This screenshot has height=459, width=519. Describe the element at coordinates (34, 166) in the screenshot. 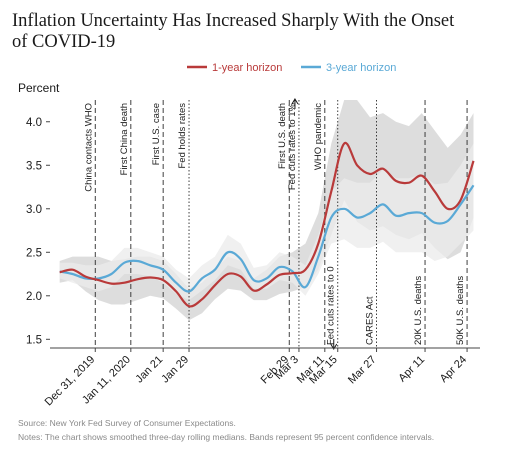

I see `y-tick-label: 3.5` at that location.